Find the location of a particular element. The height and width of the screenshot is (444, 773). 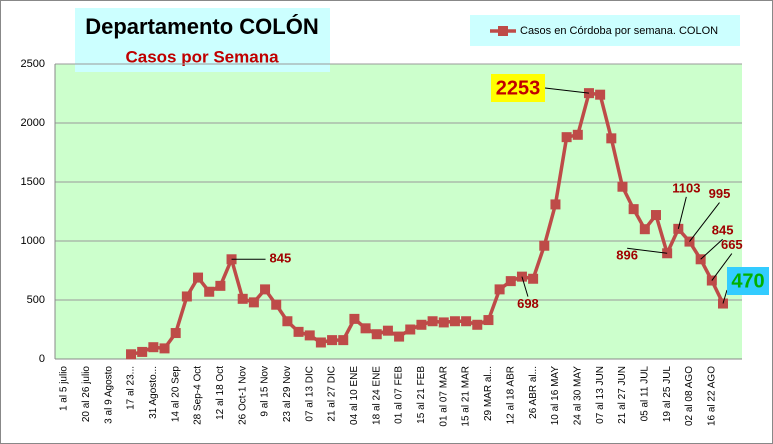

y-tick-label: 2000 is located at coordinates (33, 123).